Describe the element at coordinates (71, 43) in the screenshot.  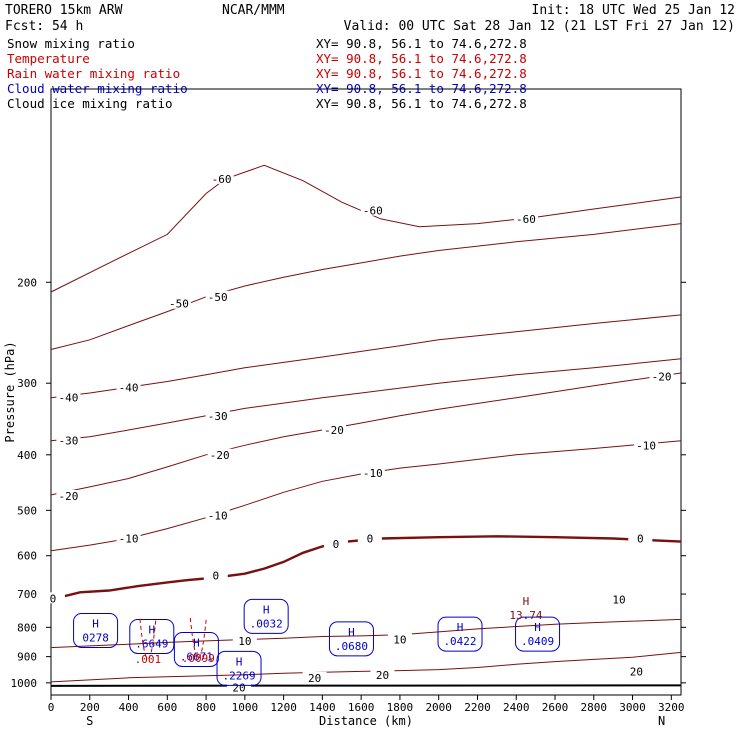
I see `field-label: Snow mixing ratio` at that location.